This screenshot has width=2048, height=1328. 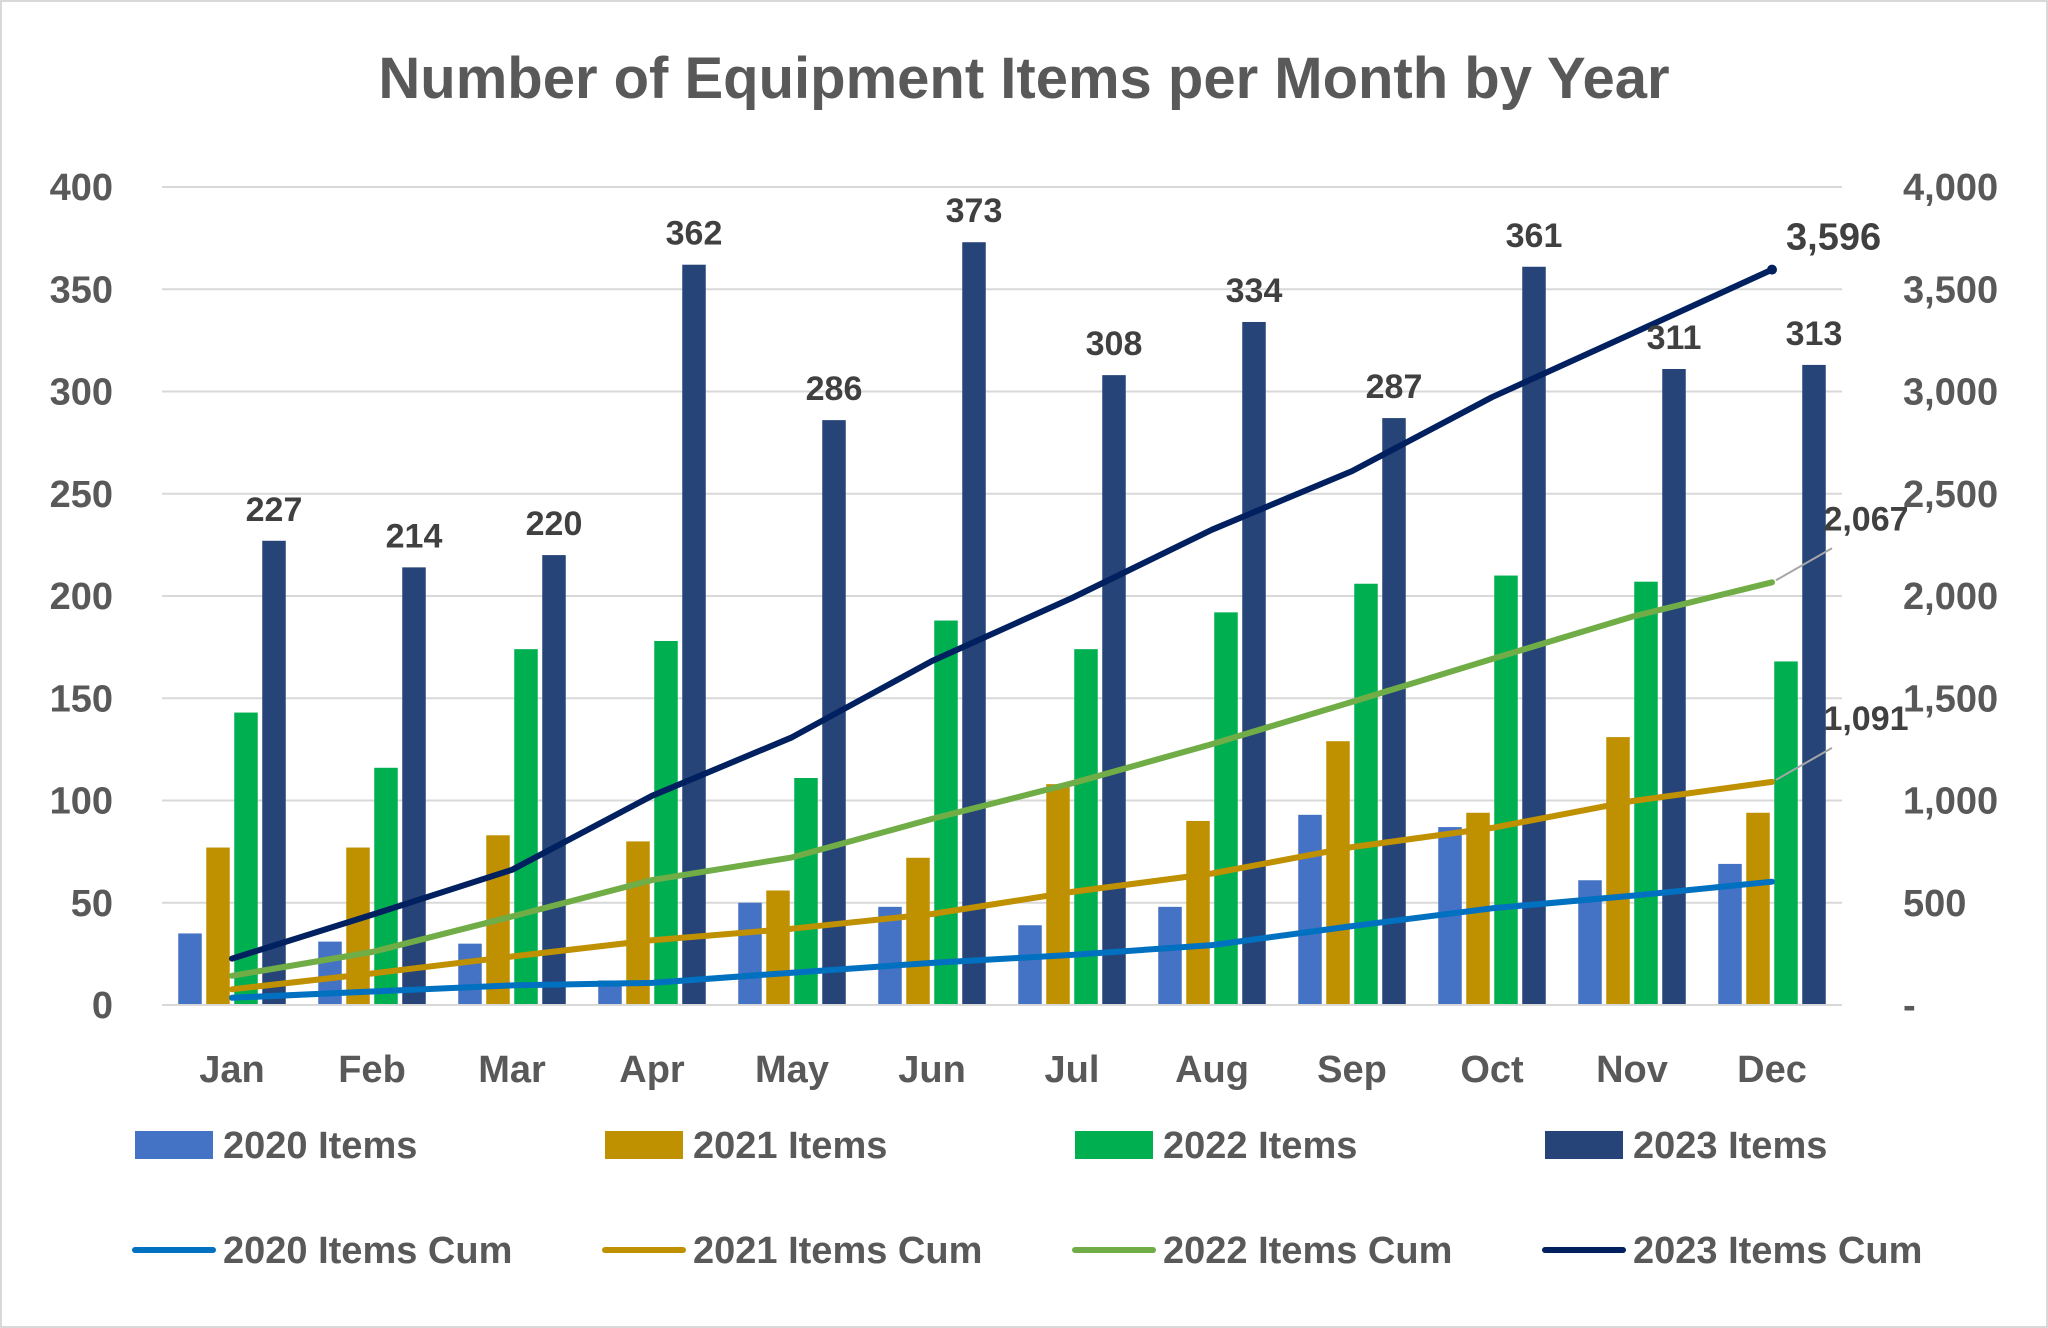 What do you see at coordinates (81, 699) in the screenshot?
I see `y-left-tick-label: 150` at bounding box center [81, 699].